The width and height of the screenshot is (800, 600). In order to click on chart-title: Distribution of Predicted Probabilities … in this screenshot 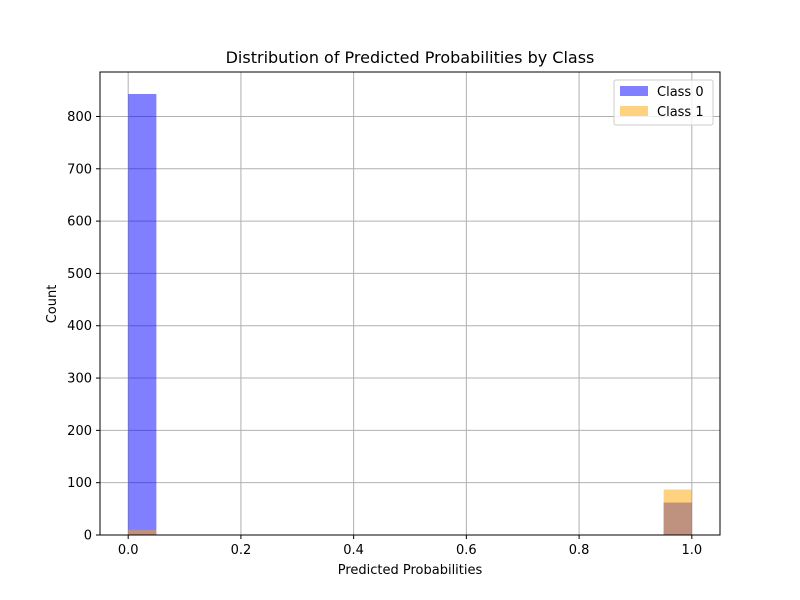, I will do `click(410, 57)`.